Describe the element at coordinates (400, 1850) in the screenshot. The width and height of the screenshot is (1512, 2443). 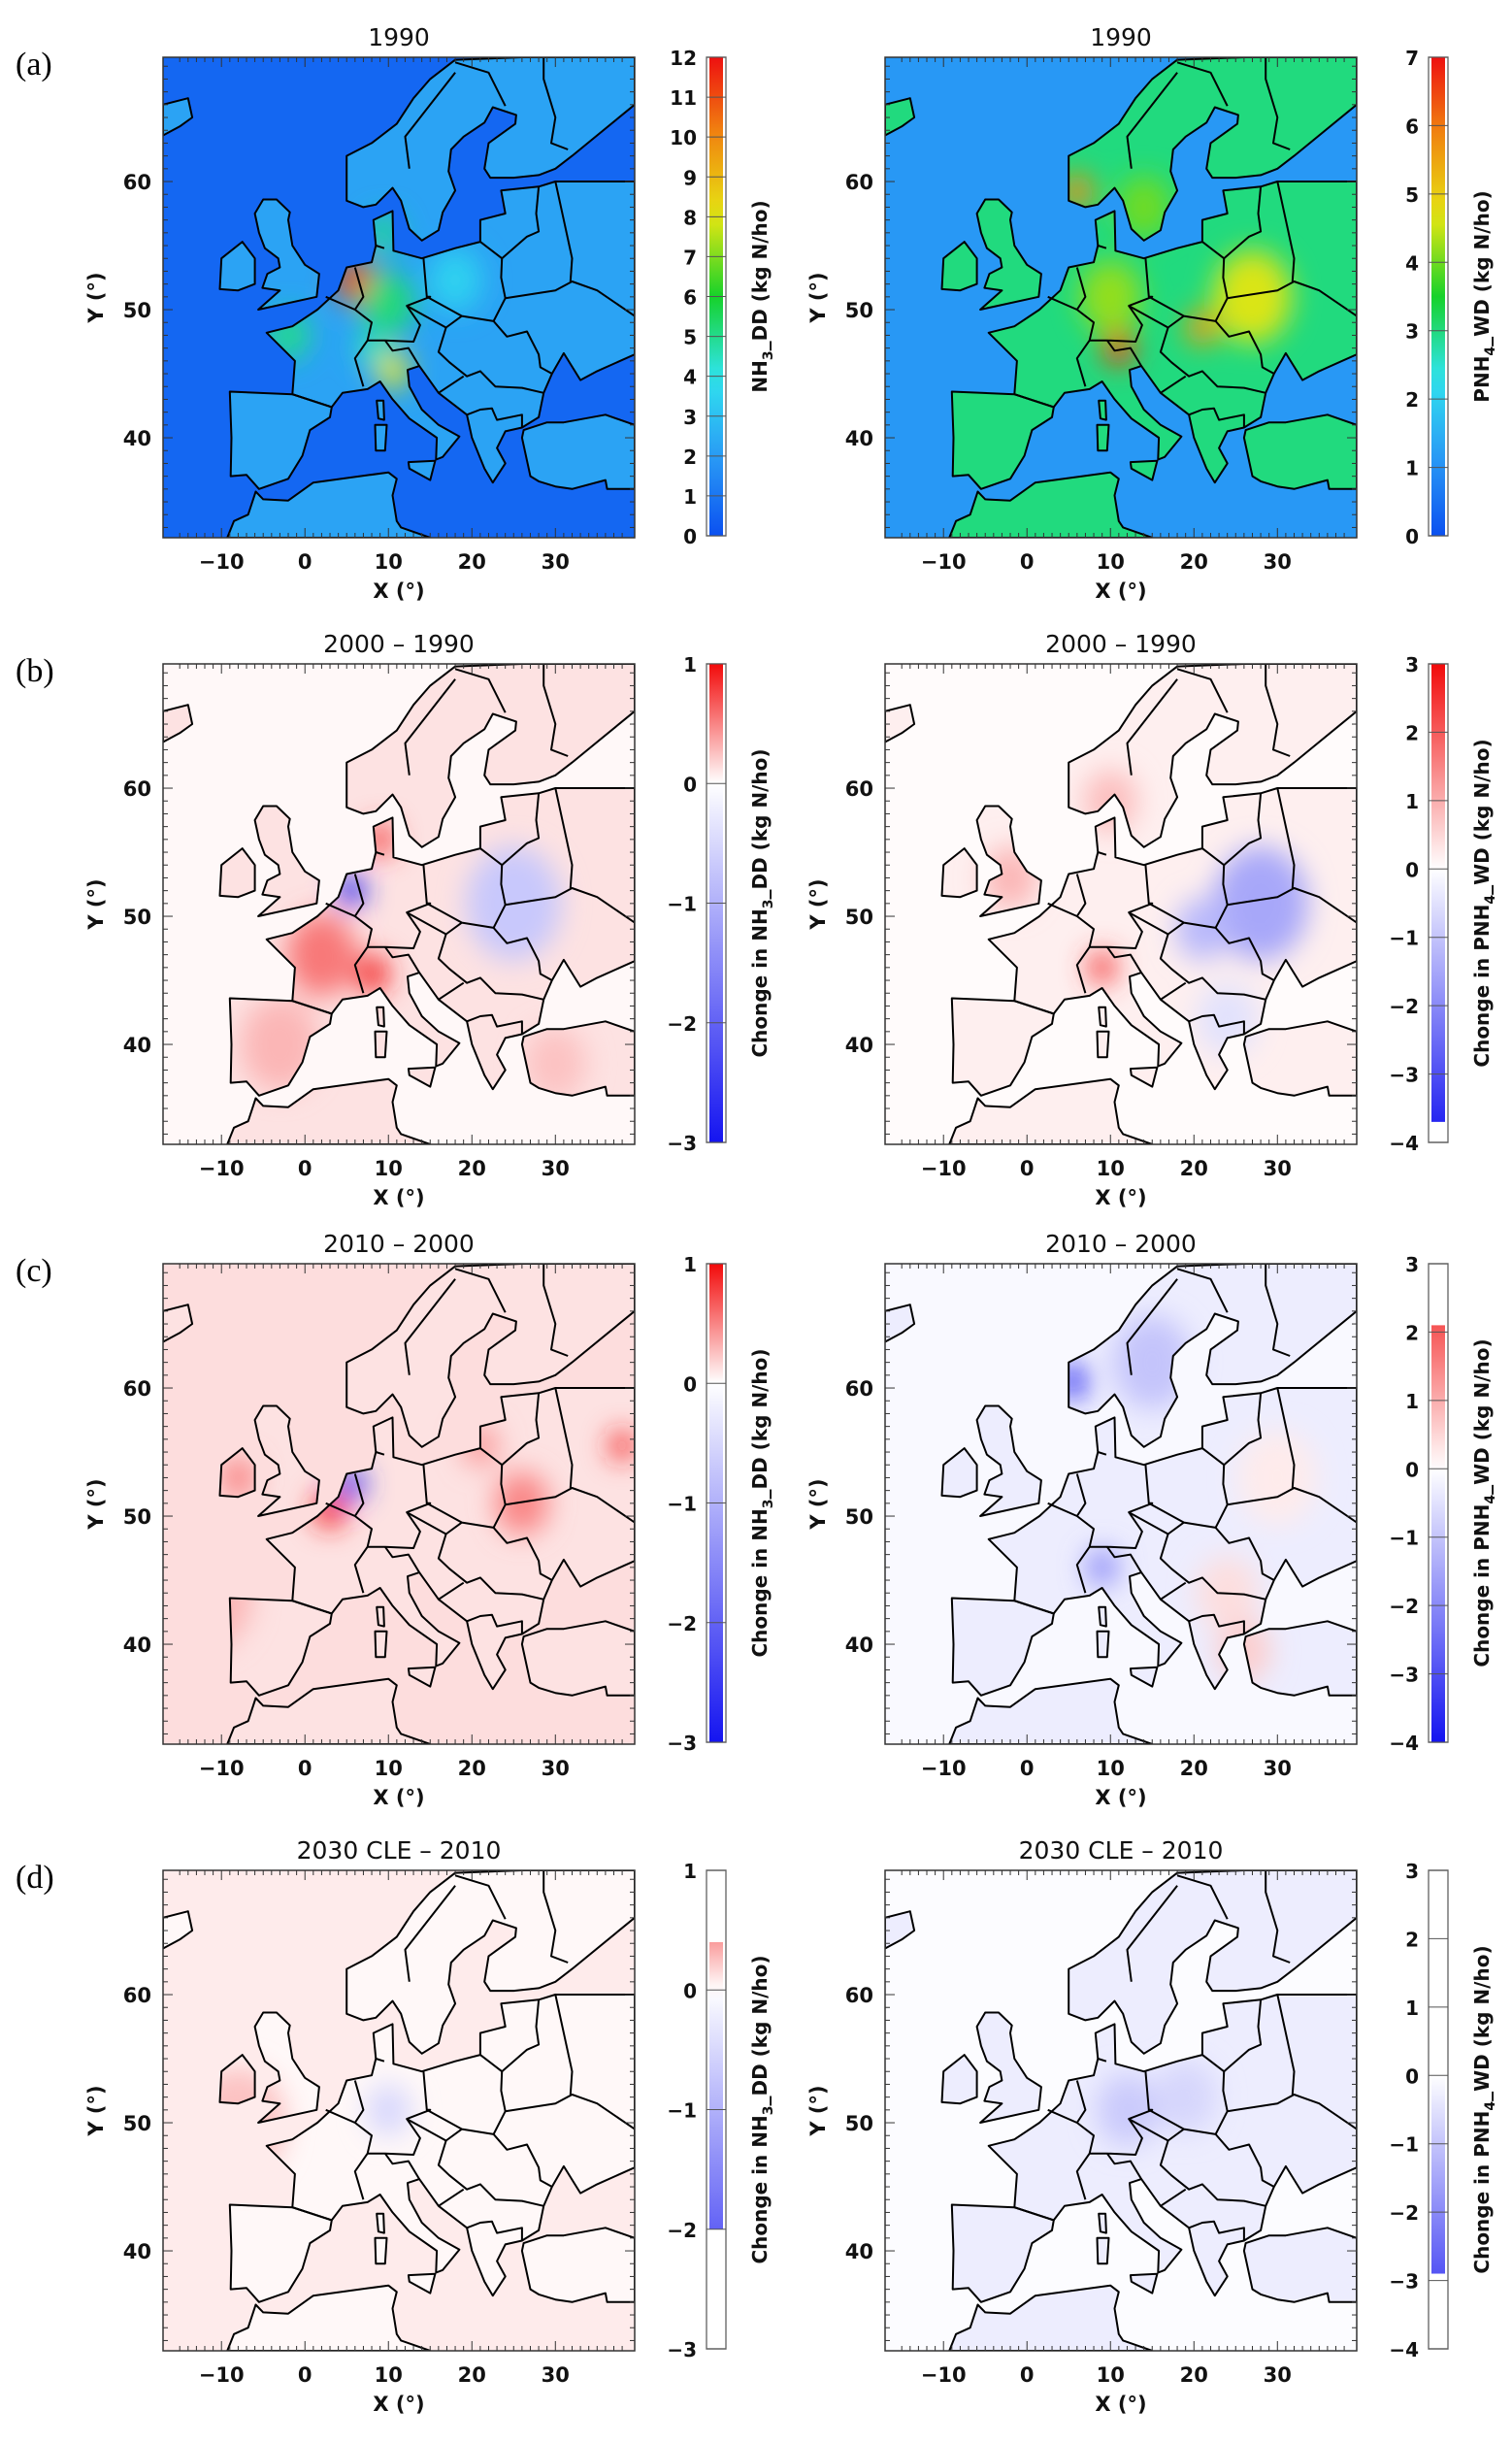
I see `panel-title: 2030 CLE – 2010` at that location.